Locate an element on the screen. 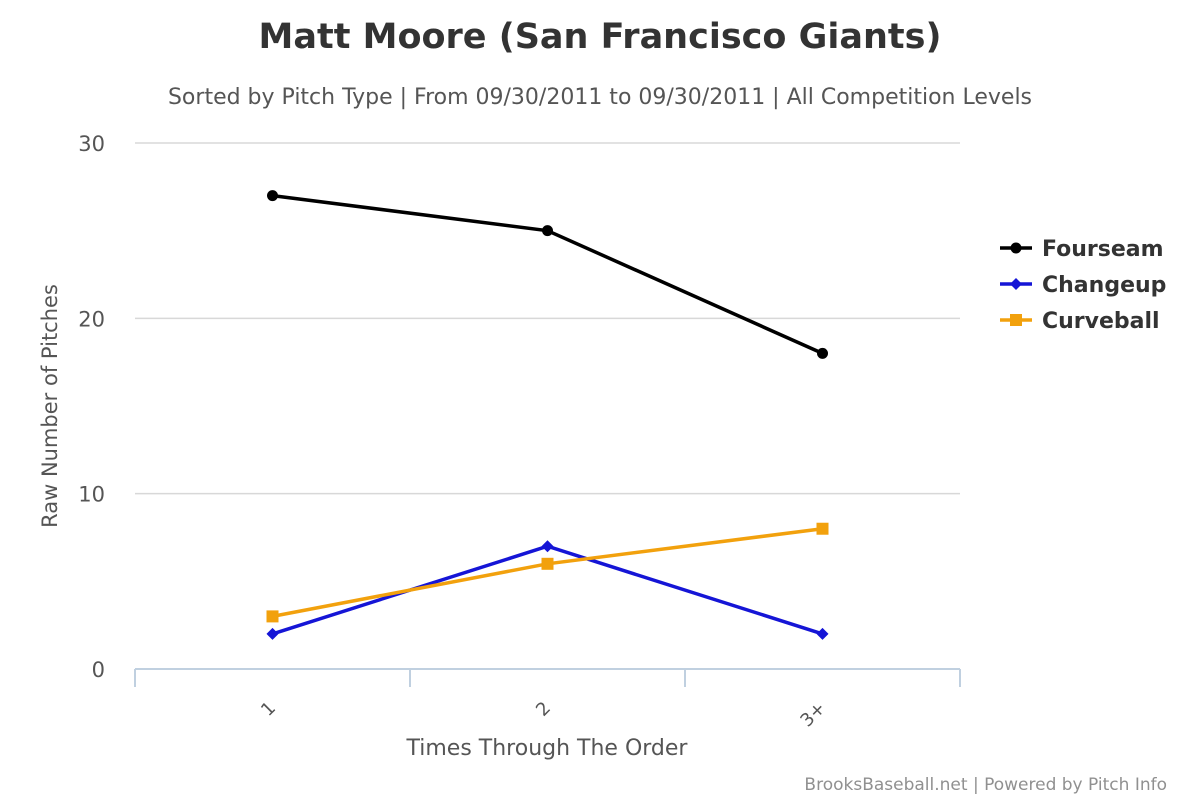 The image size is (1200, 804). legend-item-changeup: Changeup is located at coordinates (1083, 285).